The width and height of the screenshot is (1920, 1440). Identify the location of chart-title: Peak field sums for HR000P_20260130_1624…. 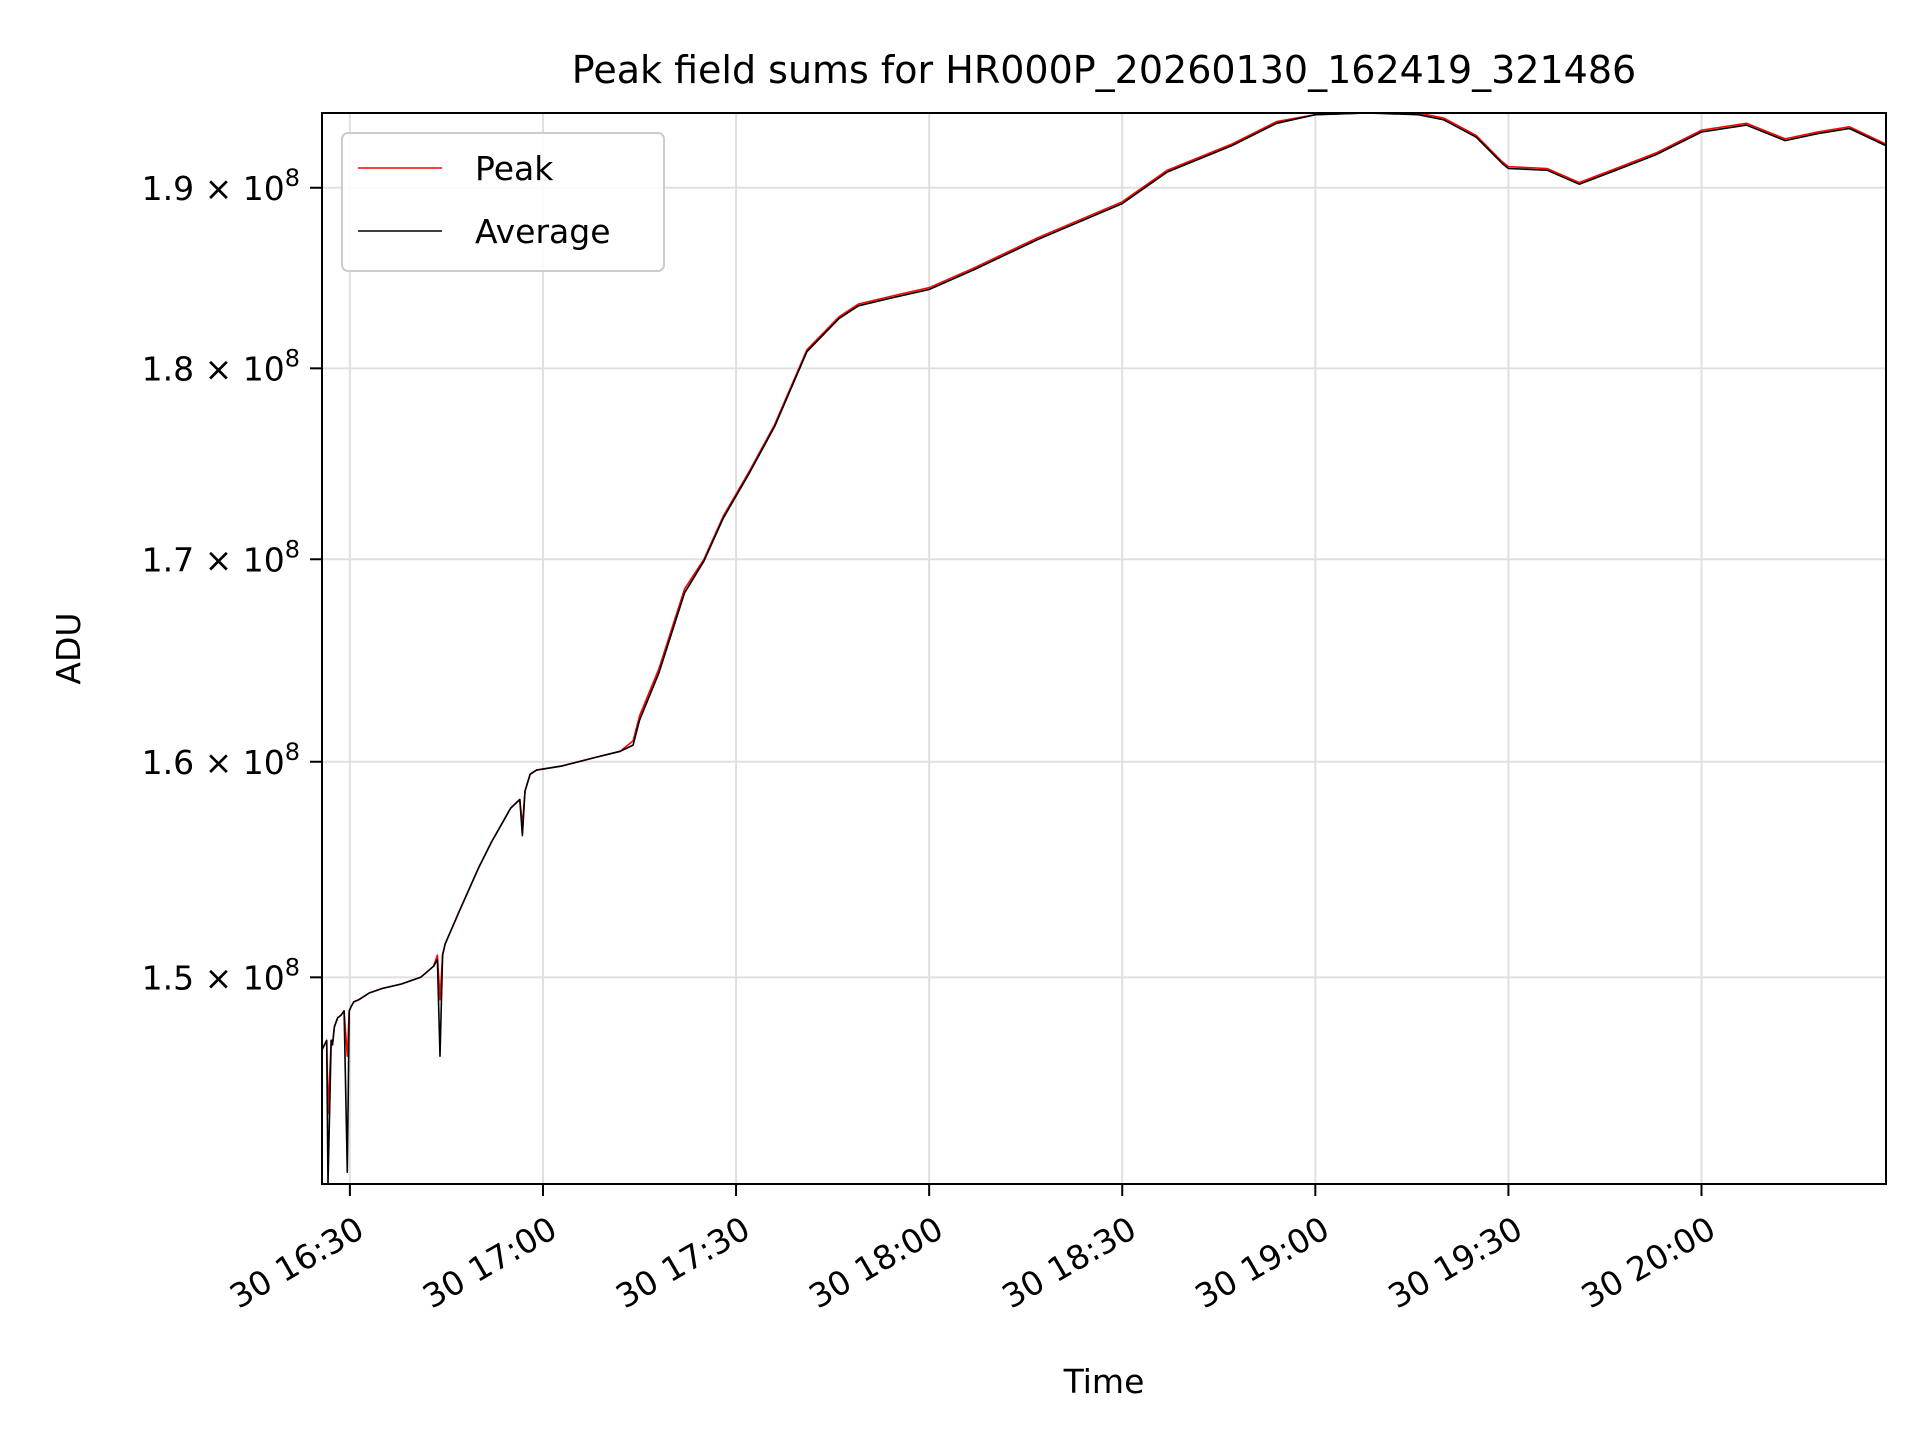
(1104, 70).